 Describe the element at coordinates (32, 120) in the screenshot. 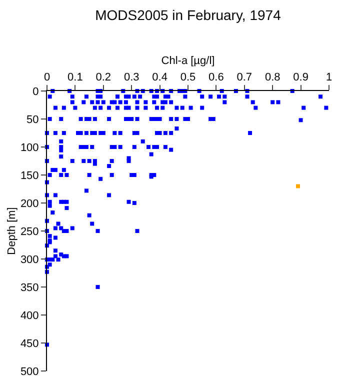

I see `y-tick-label: 50` at that location.